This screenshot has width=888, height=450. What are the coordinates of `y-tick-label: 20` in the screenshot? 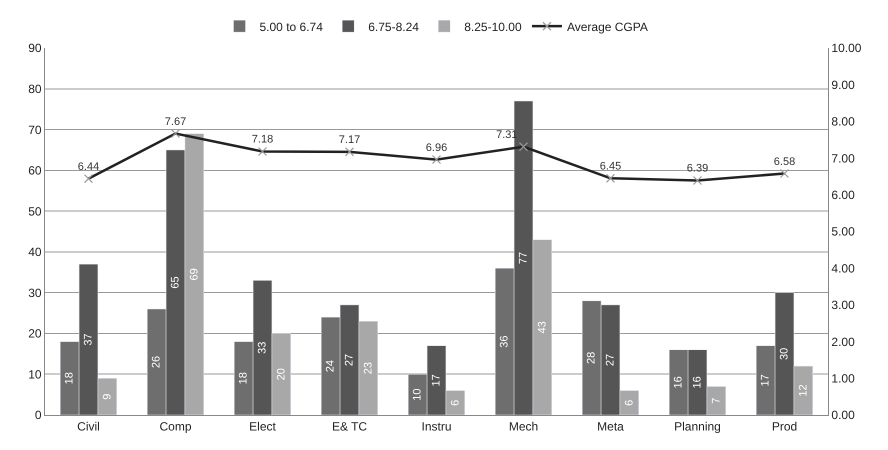 It's located at (35, 333).